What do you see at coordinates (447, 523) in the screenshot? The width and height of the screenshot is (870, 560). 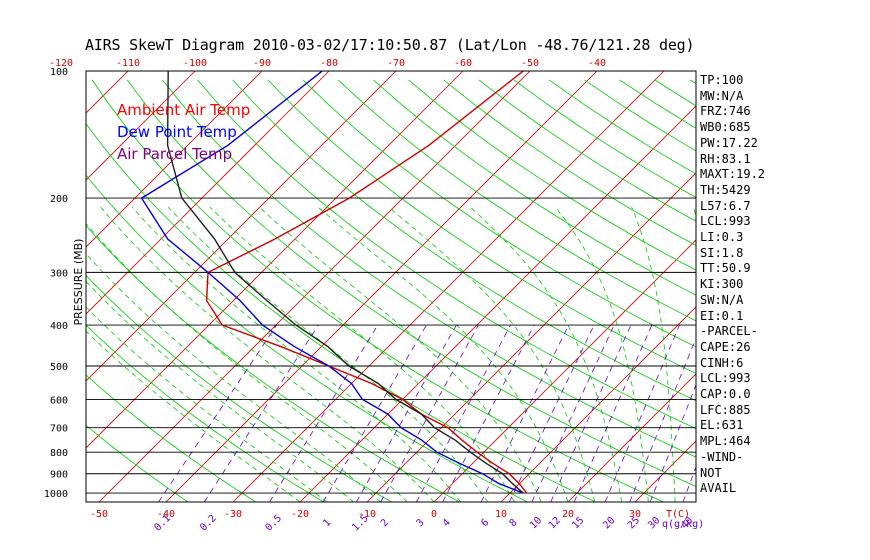 I see `mixing-ratio-tick-label: 4` at bounding box center [447, 523].